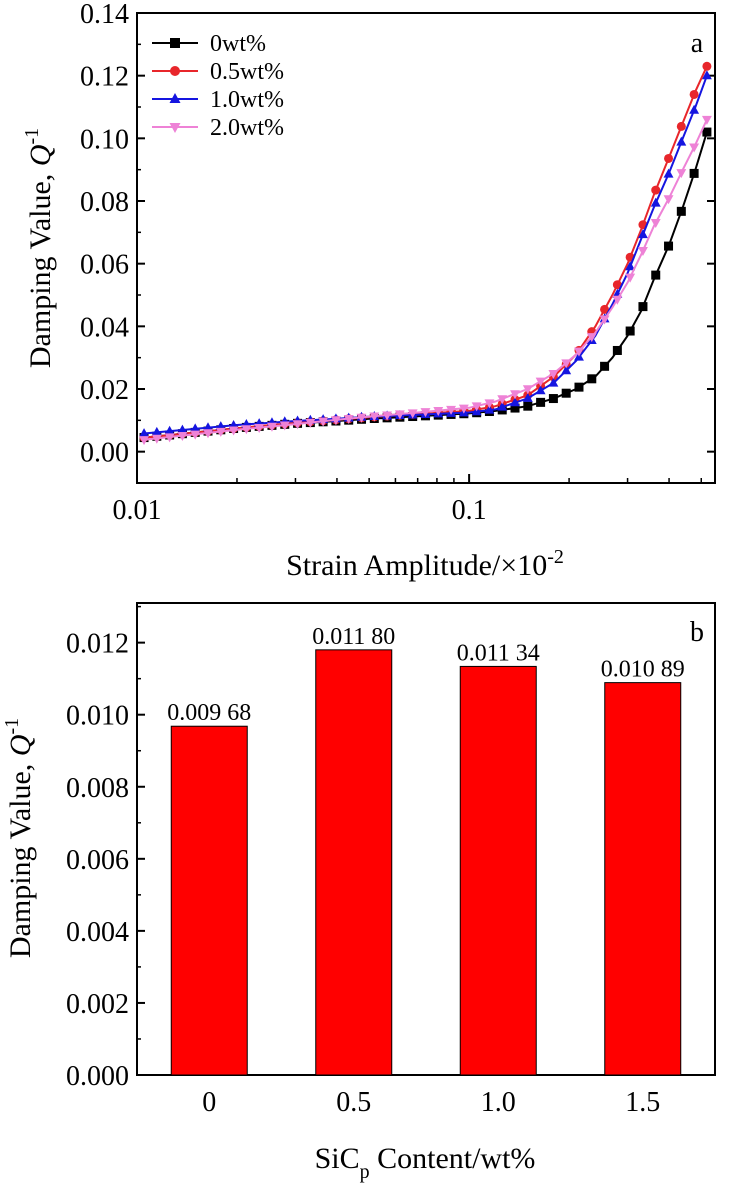 The height and width of the screenshot is (1187, 744). What do you see at coordinates (353, 1102) in the screenshot?
I see `x-tick-label-b: 0.5` at bounding box center [353, 1102].